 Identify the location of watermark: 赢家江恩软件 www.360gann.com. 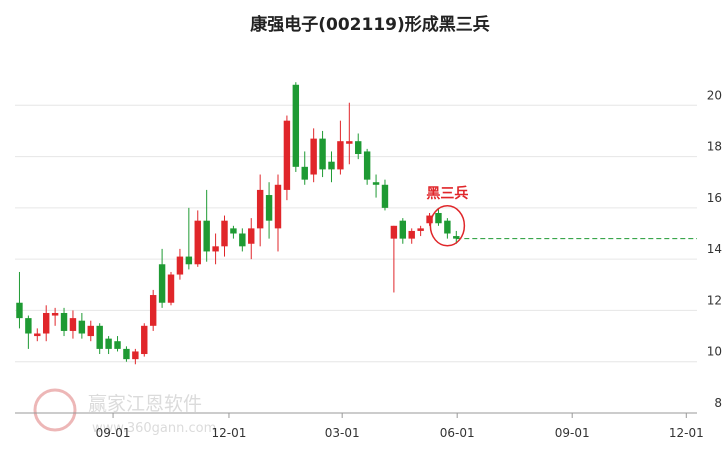
(124, 412).